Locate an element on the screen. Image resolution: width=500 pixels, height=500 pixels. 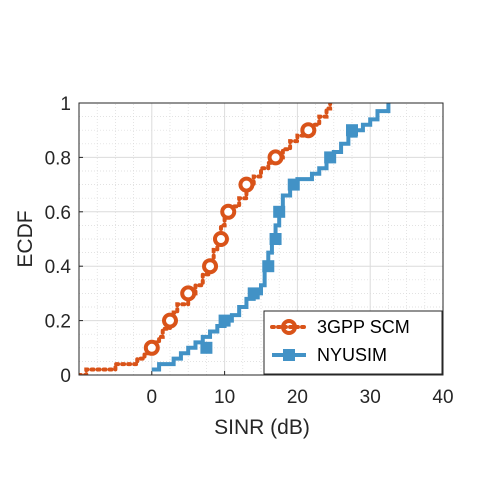
y-tick-labels: 0 0.2 0.4 0.6 0.8 1 is located at coordinates (58, 240).